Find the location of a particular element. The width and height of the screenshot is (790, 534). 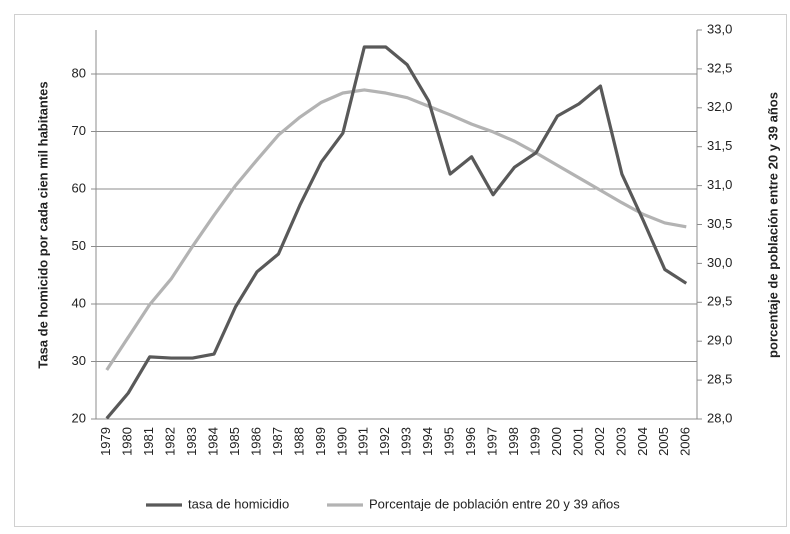

x-tick-label: 1996 is located at coordinates (470, 441).